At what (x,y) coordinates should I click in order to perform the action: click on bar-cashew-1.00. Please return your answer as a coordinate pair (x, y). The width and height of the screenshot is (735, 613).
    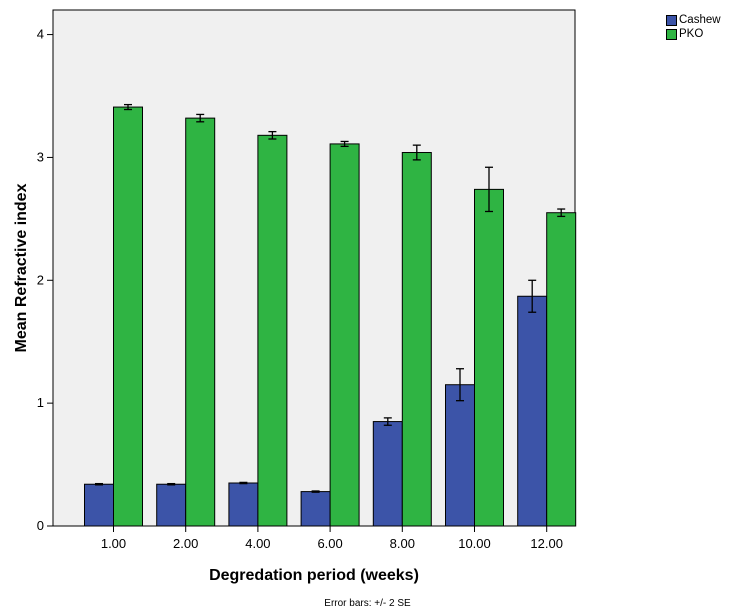
    Looking at the image, I should click on (99, 505).